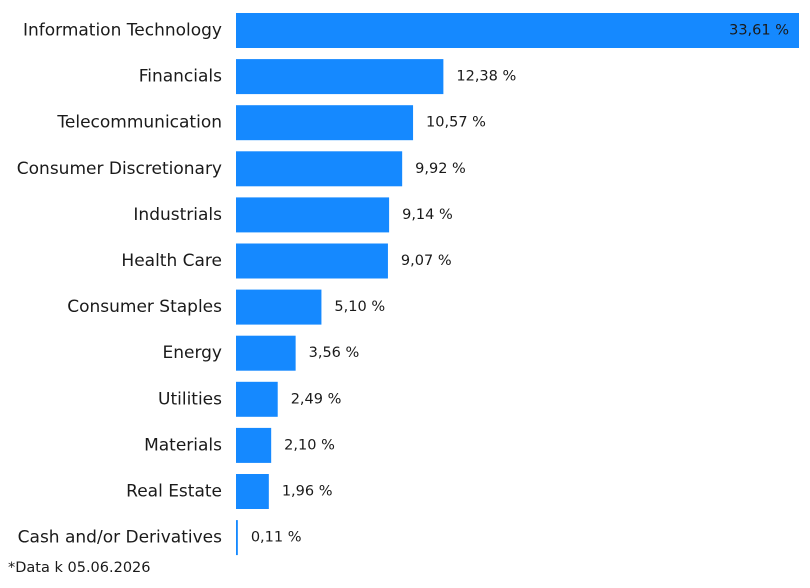 The width and height of the screenshot is (810, 588). I want to click on value-label: 9,92 %, so click(440, 169).